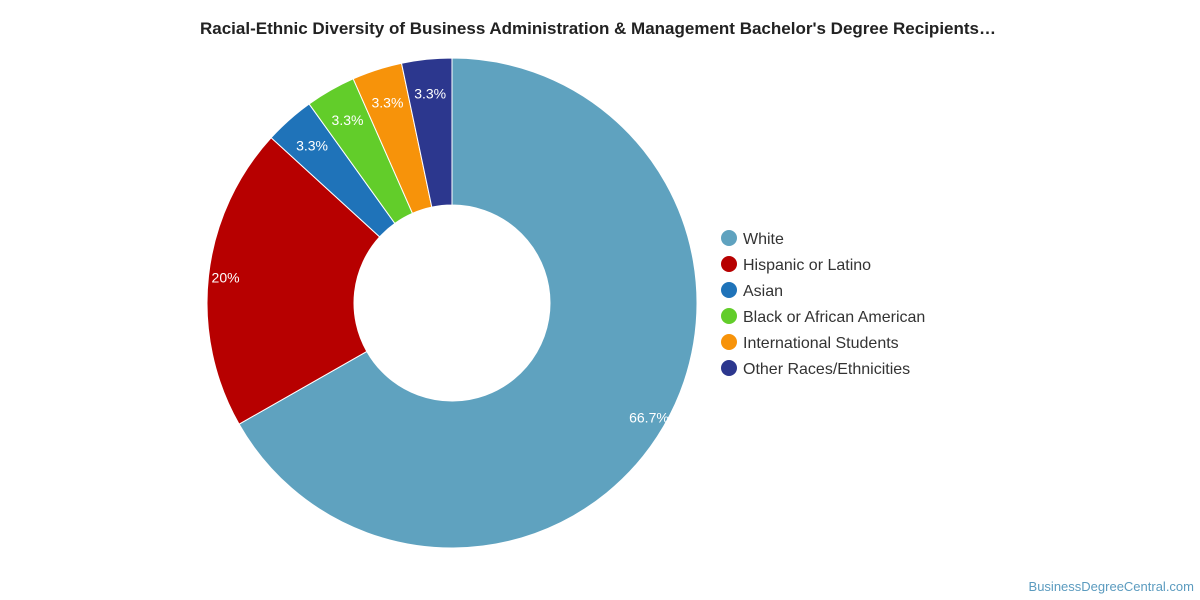 The width and height of the screenshot is (1200, 600). I want to click on slice-label-1: 20%, so click(226, 278).